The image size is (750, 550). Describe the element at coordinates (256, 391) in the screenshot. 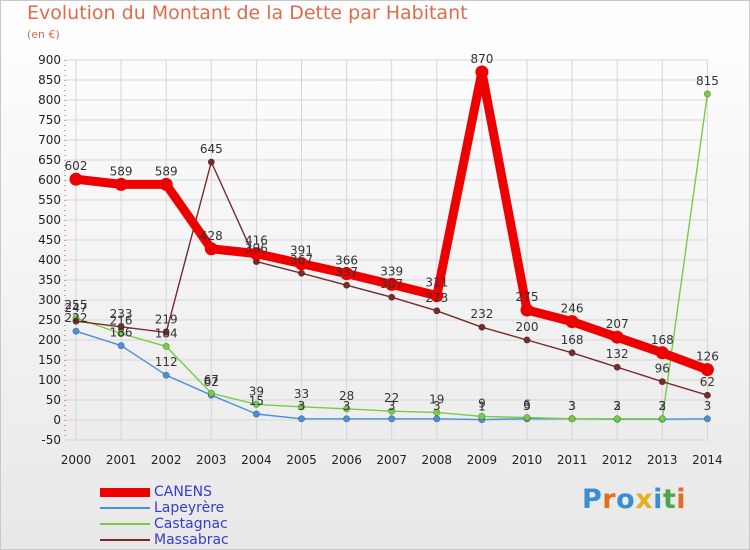

I see `data-label-castagnac: 39` at that location.